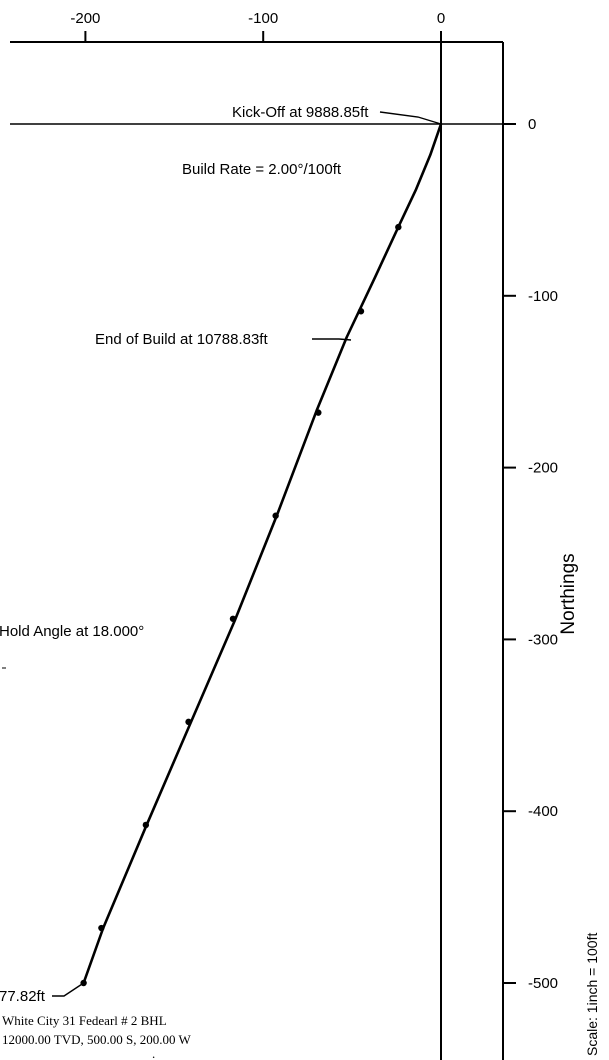 This screenshot has width=609, height=1060. What do you see at coordinates (530, 554) in the screenshot?
I see `y-axis-ticks: 0 -100 -200 -300 -400 -500` at bounding box center [530, 554].